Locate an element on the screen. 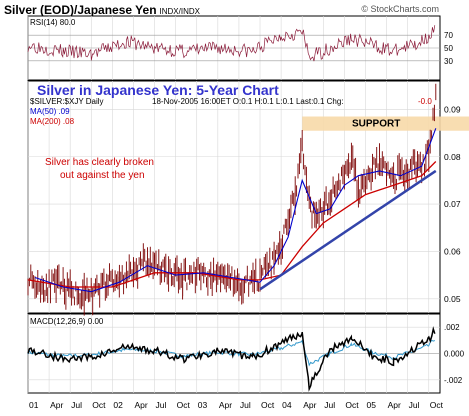  price-tick-label: 0.09 is located at coordinates (452, 109).